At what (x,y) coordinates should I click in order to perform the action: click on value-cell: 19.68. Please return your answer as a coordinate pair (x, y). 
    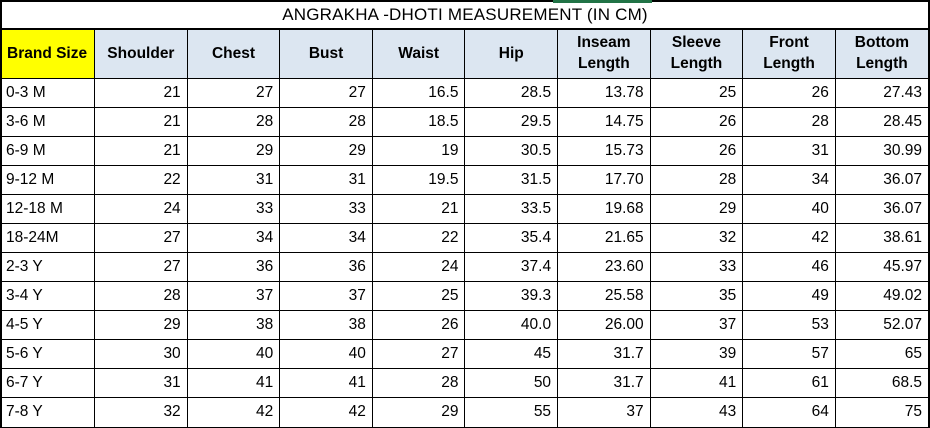
    Looking at the image, I should click on (604, 209).